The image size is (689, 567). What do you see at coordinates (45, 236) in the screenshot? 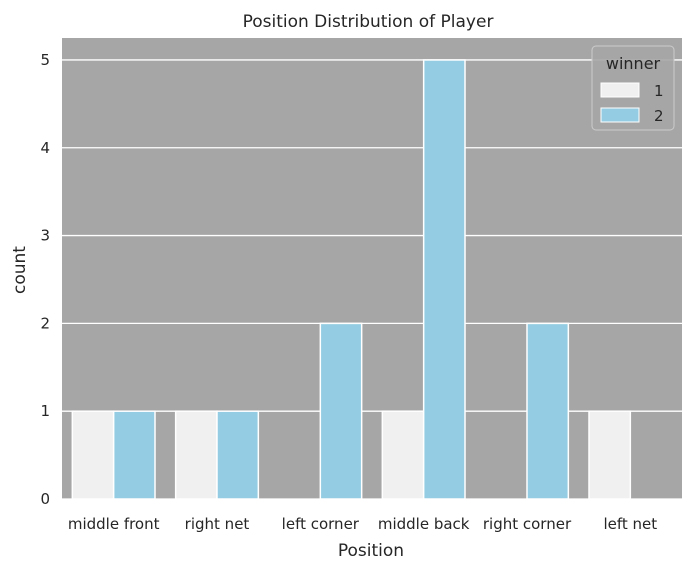
I see `y-tick-label: 3` at bounding box center [45, 236].